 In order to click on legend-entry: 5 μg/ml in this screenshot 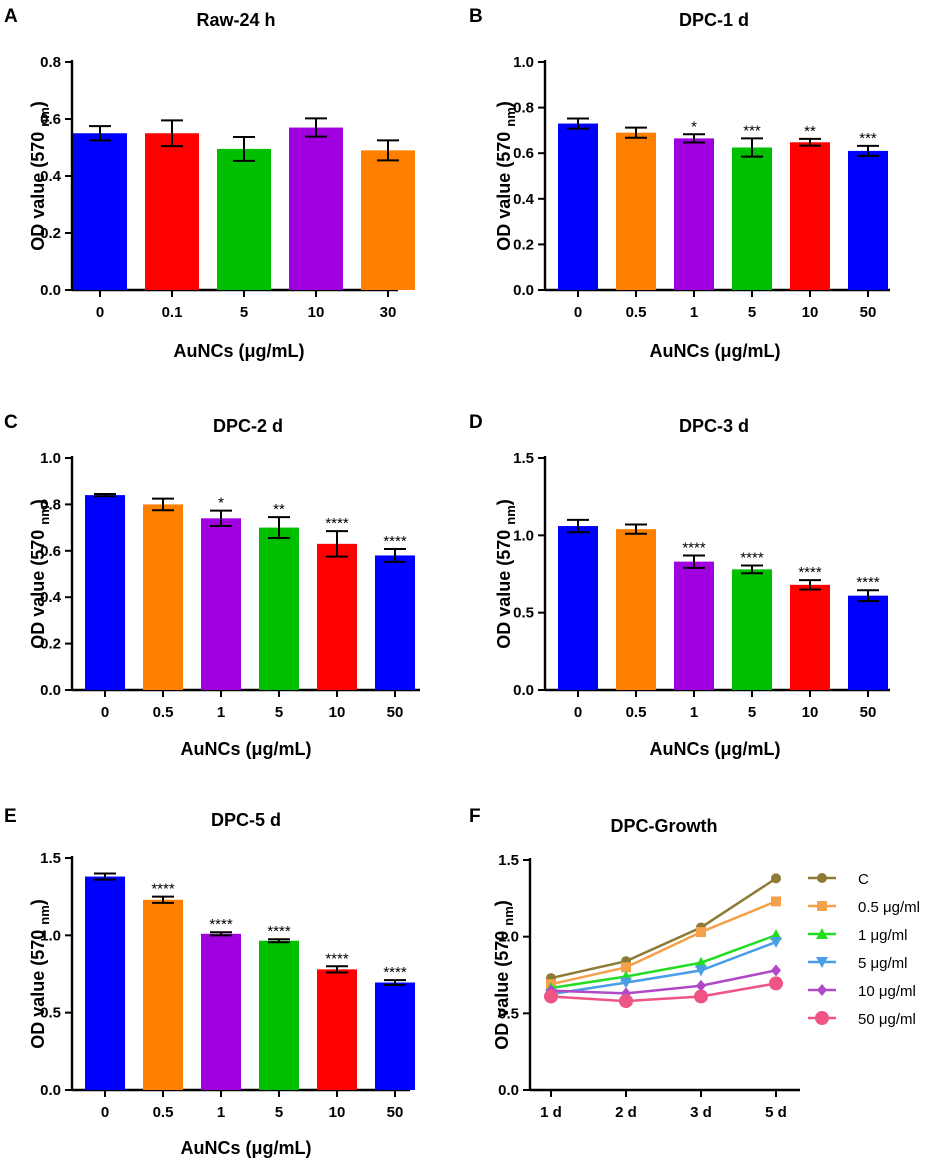, I will do `click(858, 963)`.